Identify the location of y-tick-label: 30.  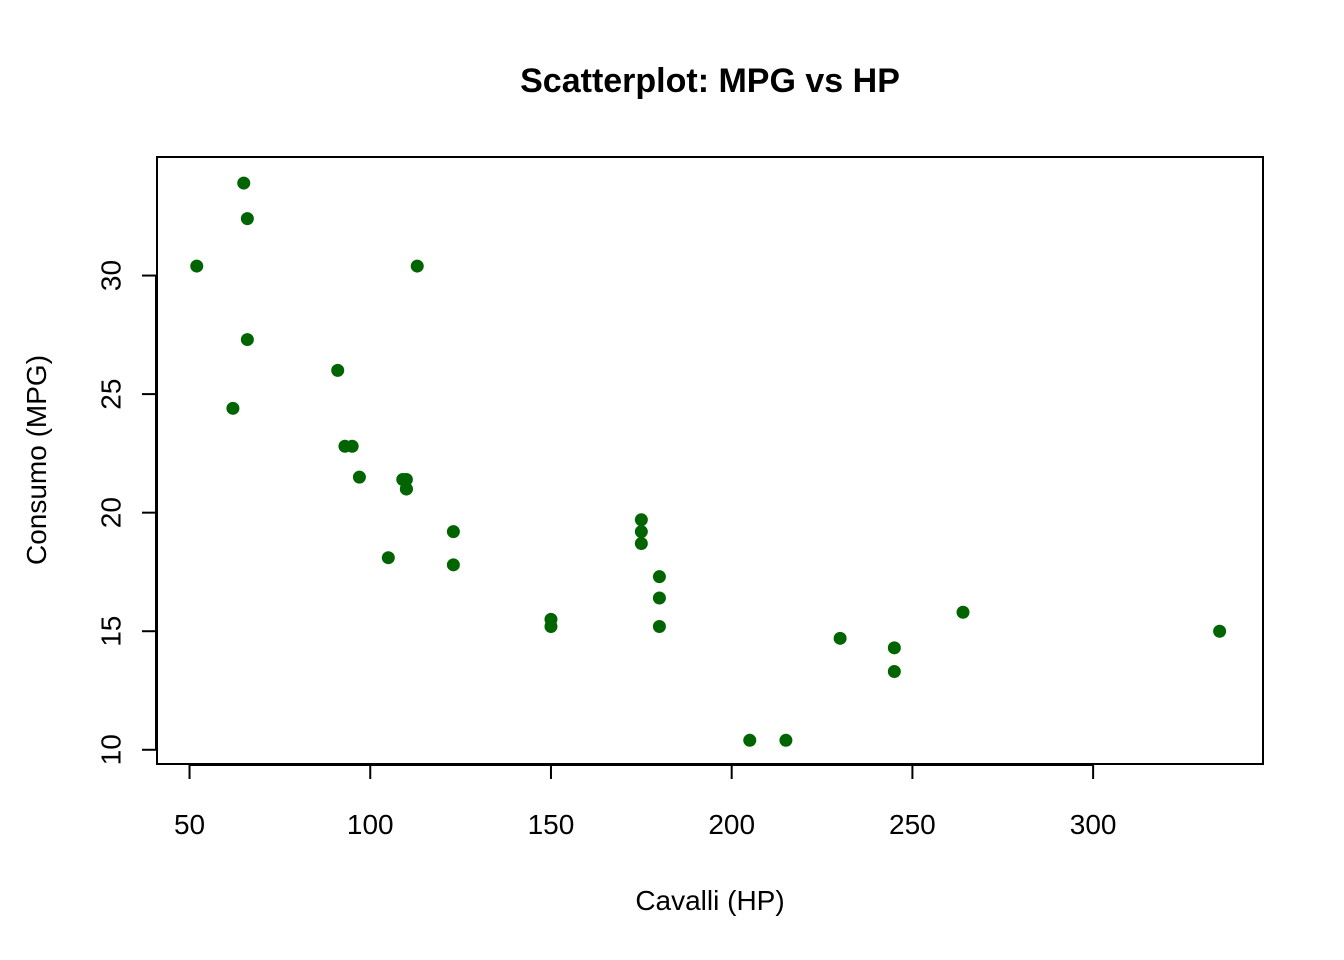
(111, 275).